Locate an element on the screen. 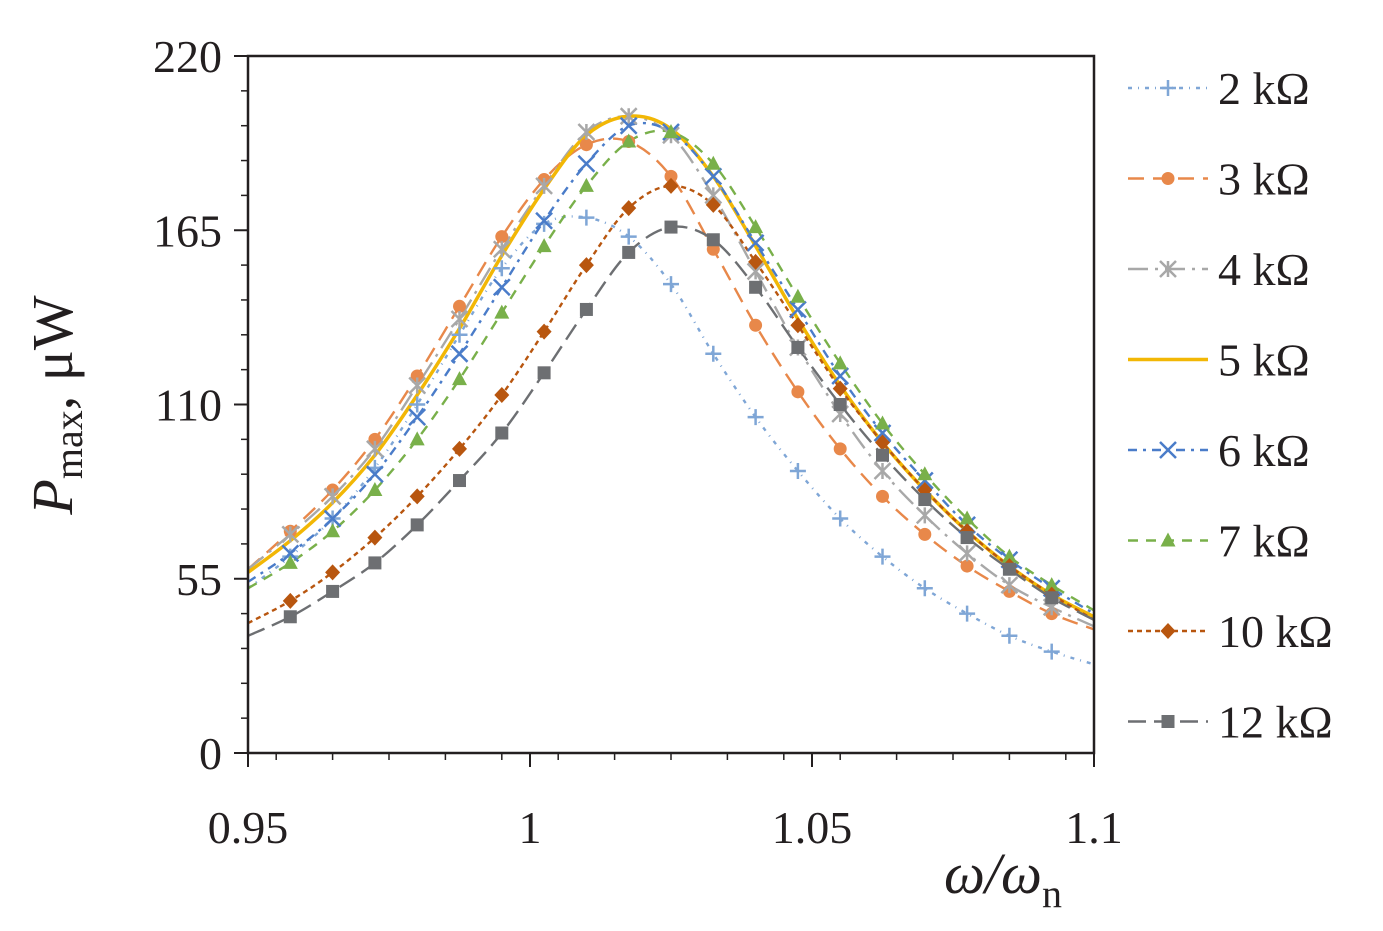 The image size is (1383, 931). y-axis-symbol: P is located at coordinates (52, 497).